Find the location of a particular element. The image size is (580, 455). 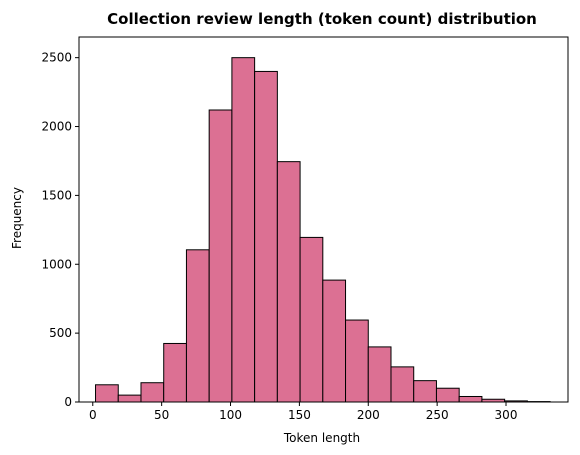

x-tick-label: 0 is located at coordinates (93, 415).